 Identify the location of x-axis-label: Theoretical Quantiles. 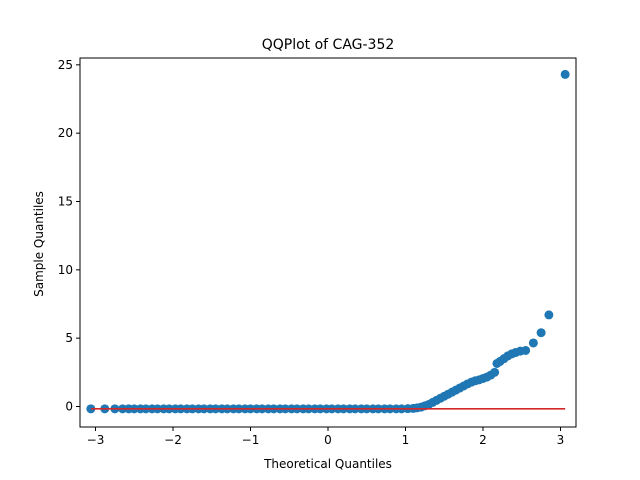
(327, 464).